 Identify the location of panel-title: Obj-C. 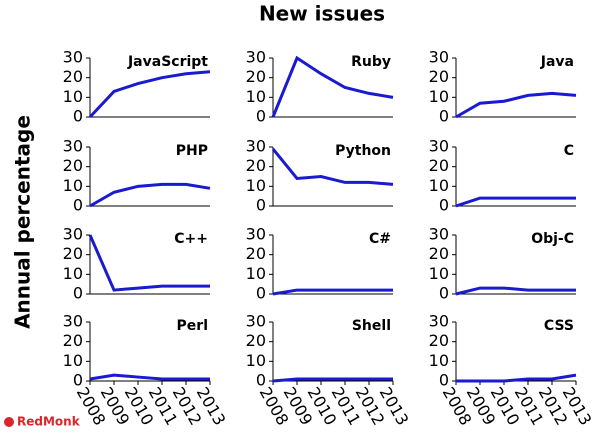
(552, 239).